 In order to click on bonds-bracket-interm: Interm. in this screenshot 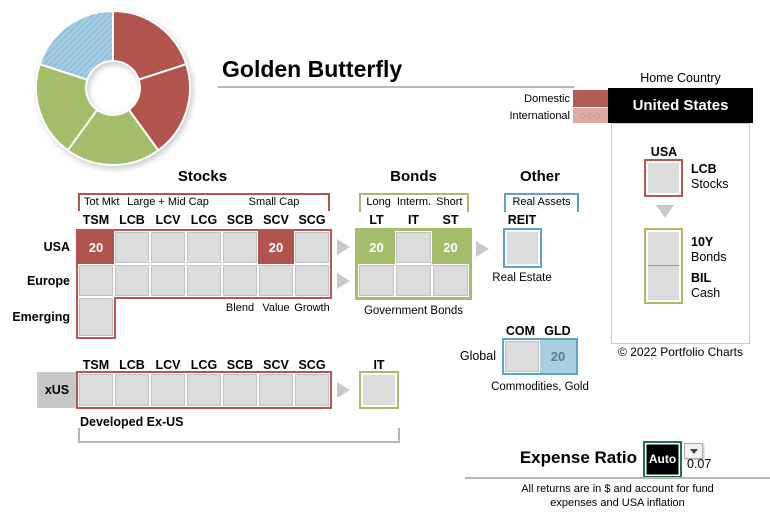, I will do `click(414, 202)`.